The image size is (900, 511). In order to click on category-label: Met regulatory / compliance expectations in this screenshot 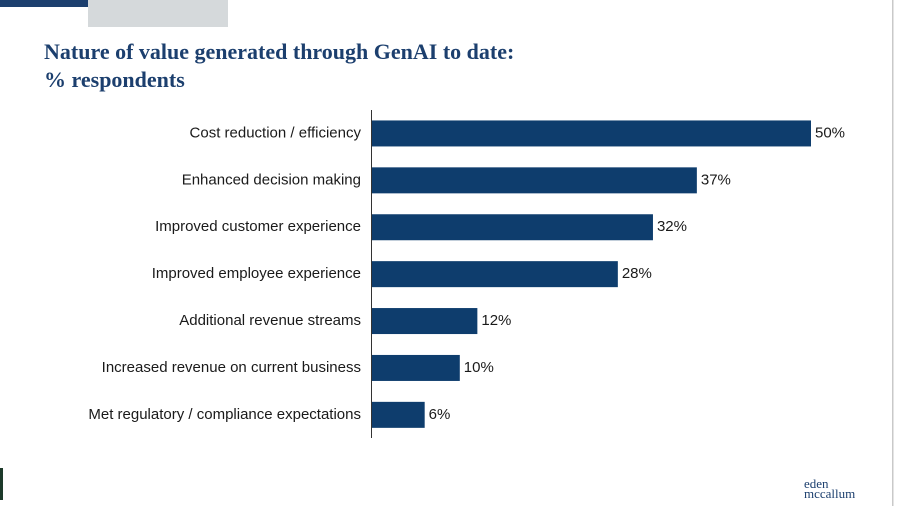, I will do `click(224, 414)`.